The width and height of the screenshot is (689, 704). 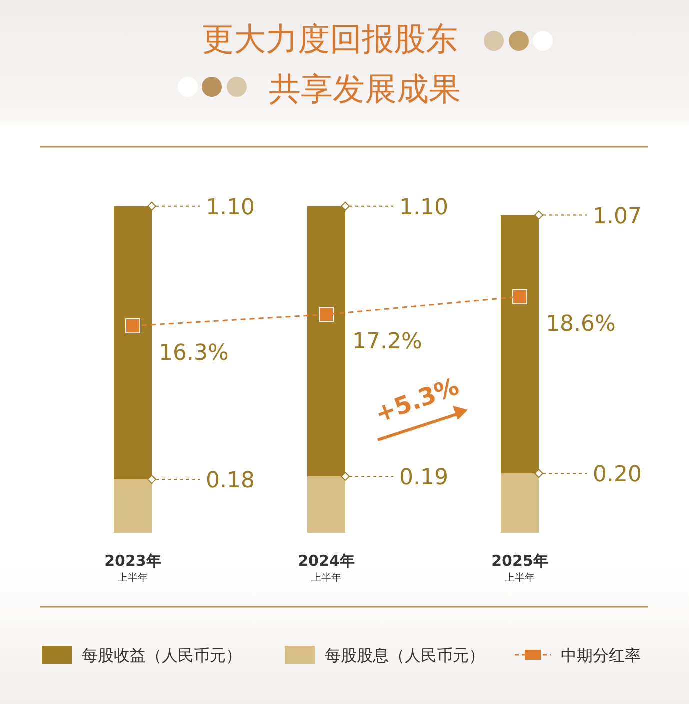 I want to click on total-label: 1.07, so click(x=617, y=217).